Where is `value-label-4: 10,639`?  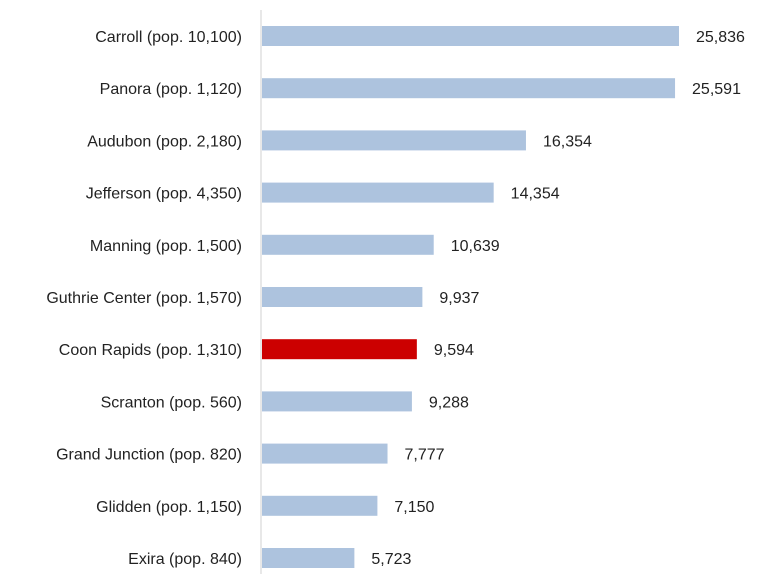 value-label-4: 10,639 is located at coordinates (475, 246).